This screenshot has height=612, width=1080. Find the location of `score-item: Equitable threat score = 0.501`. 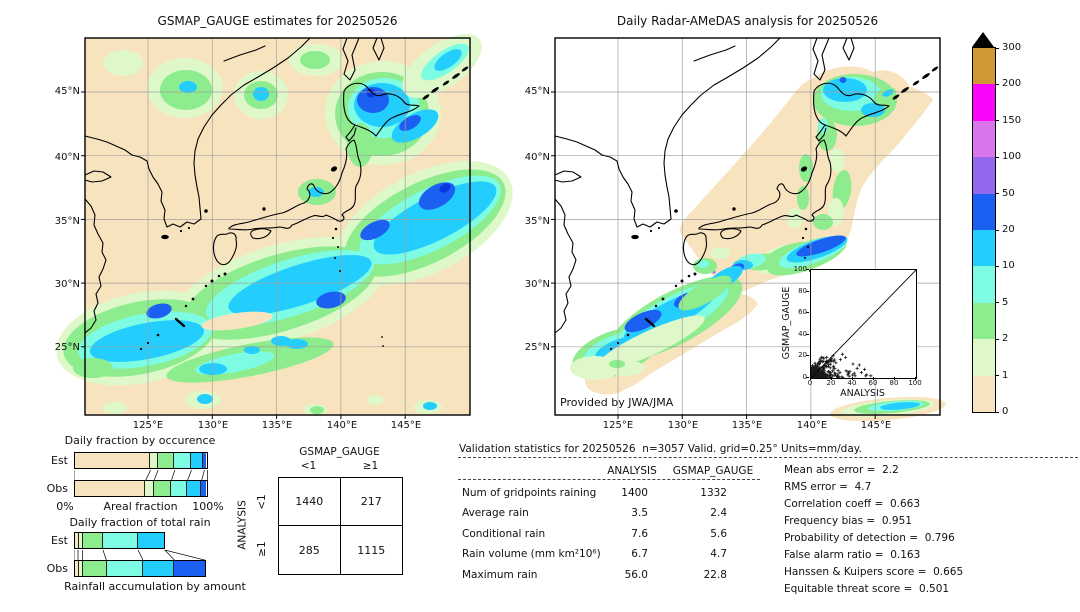

score-item: Equitable threat score = 0.501 is located at coordinates (867, 589).